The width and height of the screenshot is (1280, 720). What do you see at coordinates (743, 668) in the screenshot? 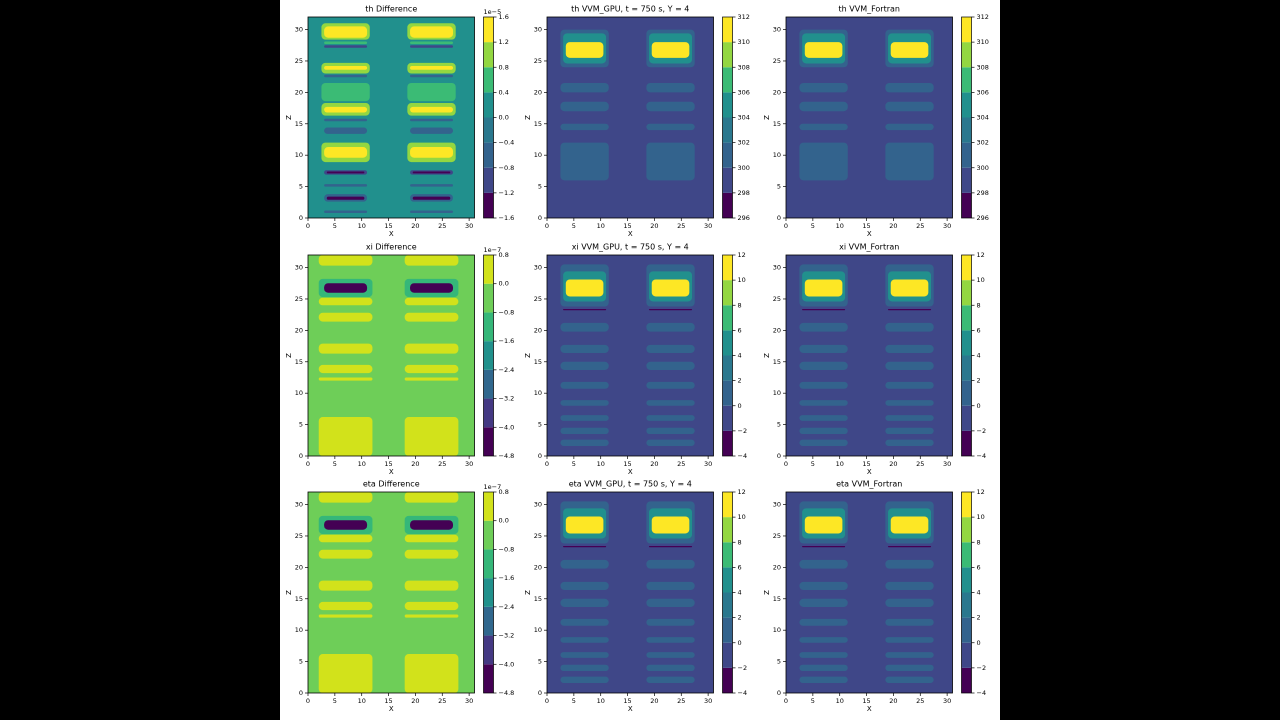
I see `colorbar-tick-label: −2` at bounding box center [743, 668].